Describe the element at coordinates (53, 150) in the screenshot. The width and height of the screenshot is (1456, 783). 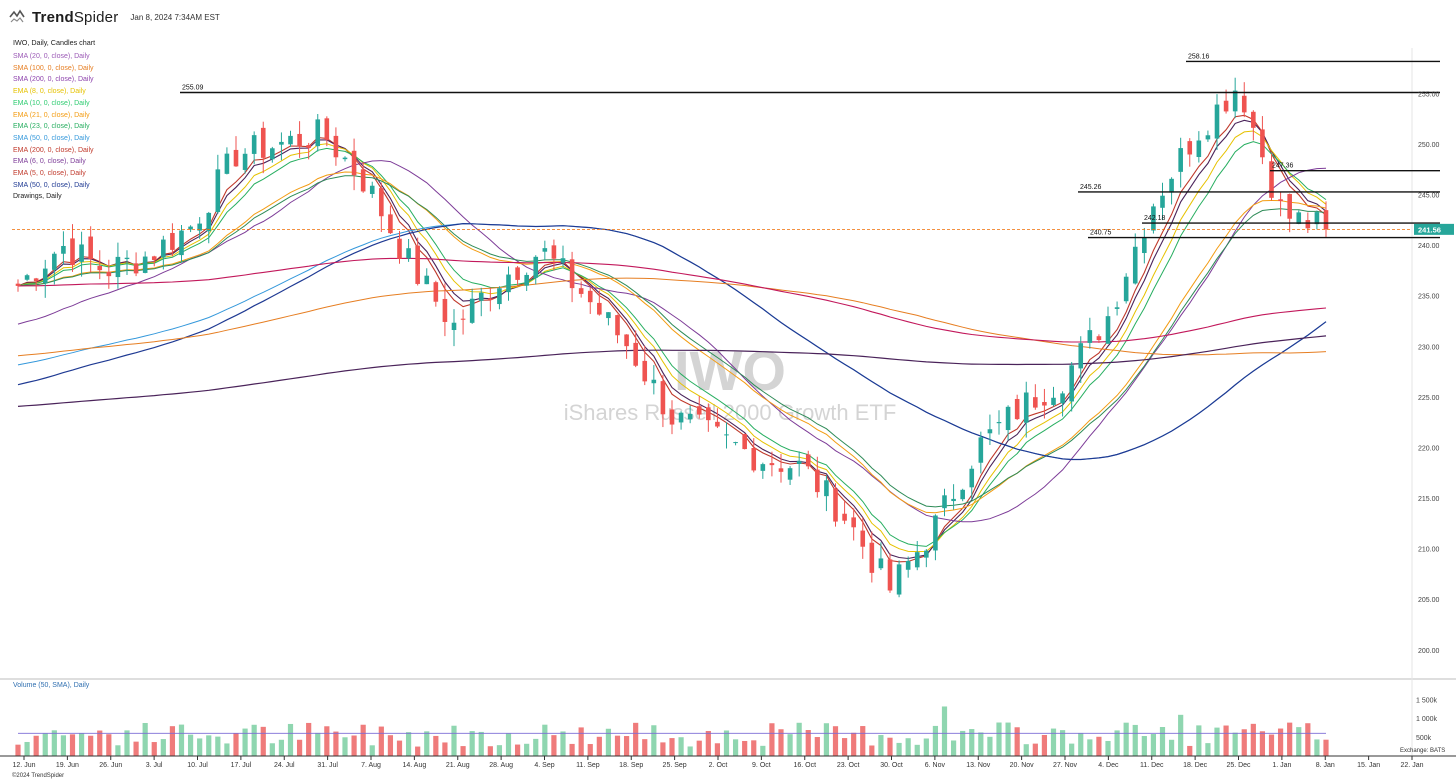
I see `legend-item: EMA (200, 0, close), Daily` at that location.